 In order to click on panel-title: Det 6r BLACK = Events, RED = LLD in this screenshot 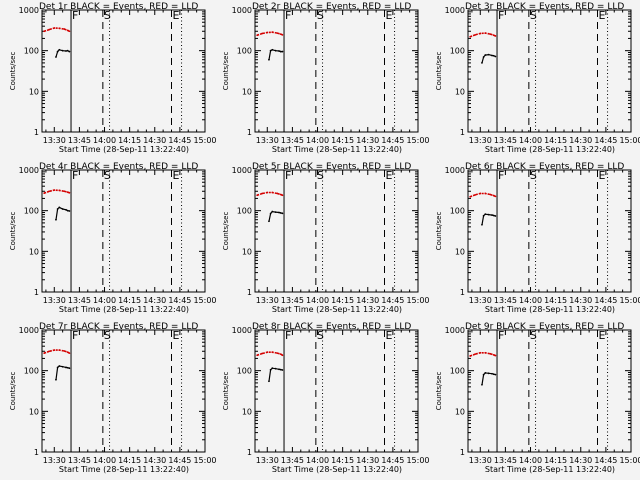, I will do `click(544, 167)`.